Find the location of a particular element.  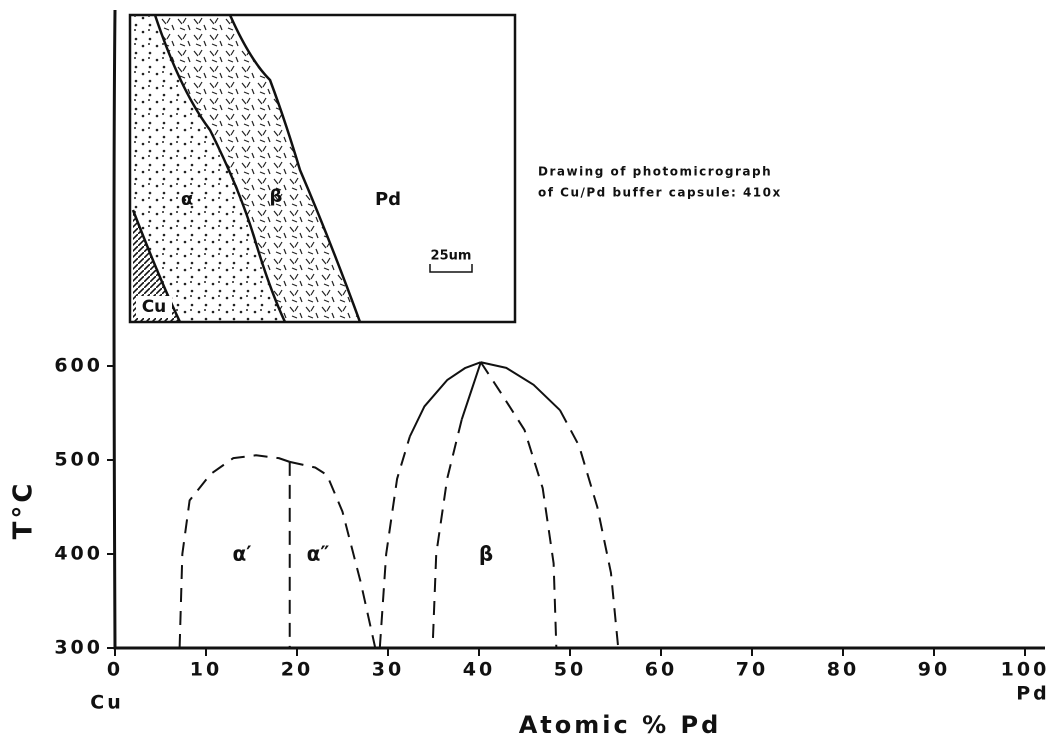

x-end-label: Cu is located at coordinates (106, 703).